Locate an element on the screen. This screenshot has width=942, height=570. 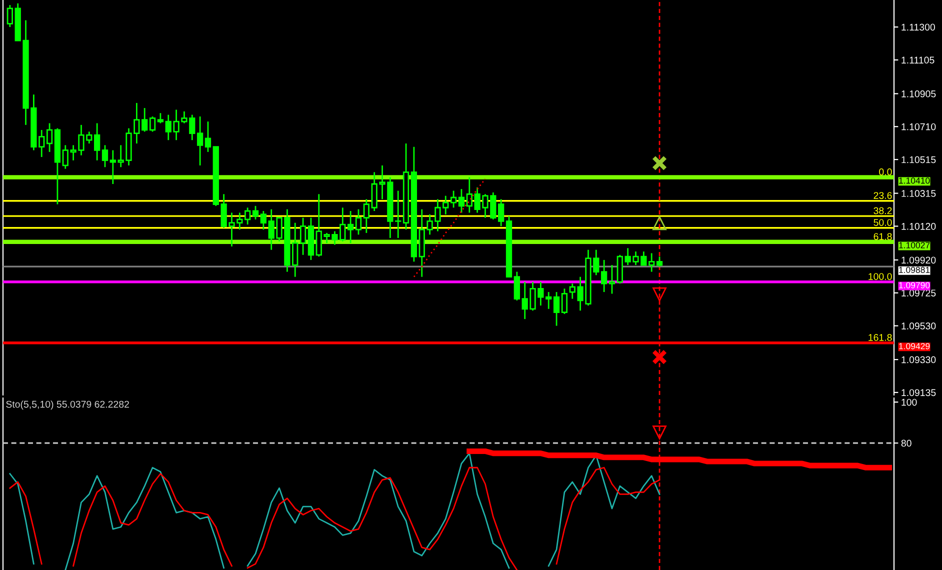
annotation: 0.0 is located at coordinates (885, 172).